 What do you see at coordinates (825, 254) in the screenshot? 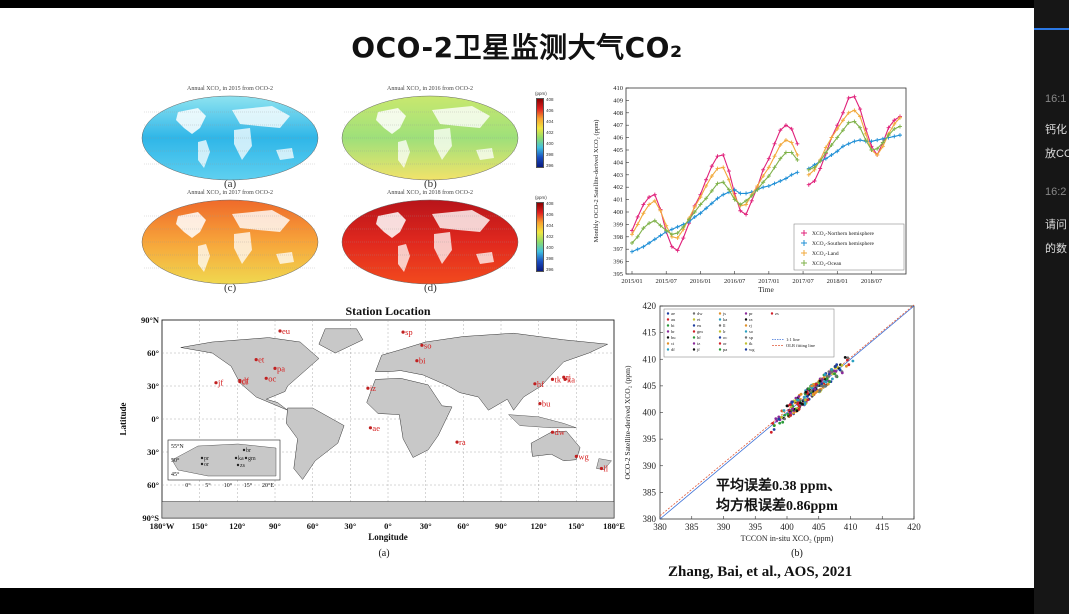
I see `legend-entry: XCO₂-Land` at bounding box center [825, 254].